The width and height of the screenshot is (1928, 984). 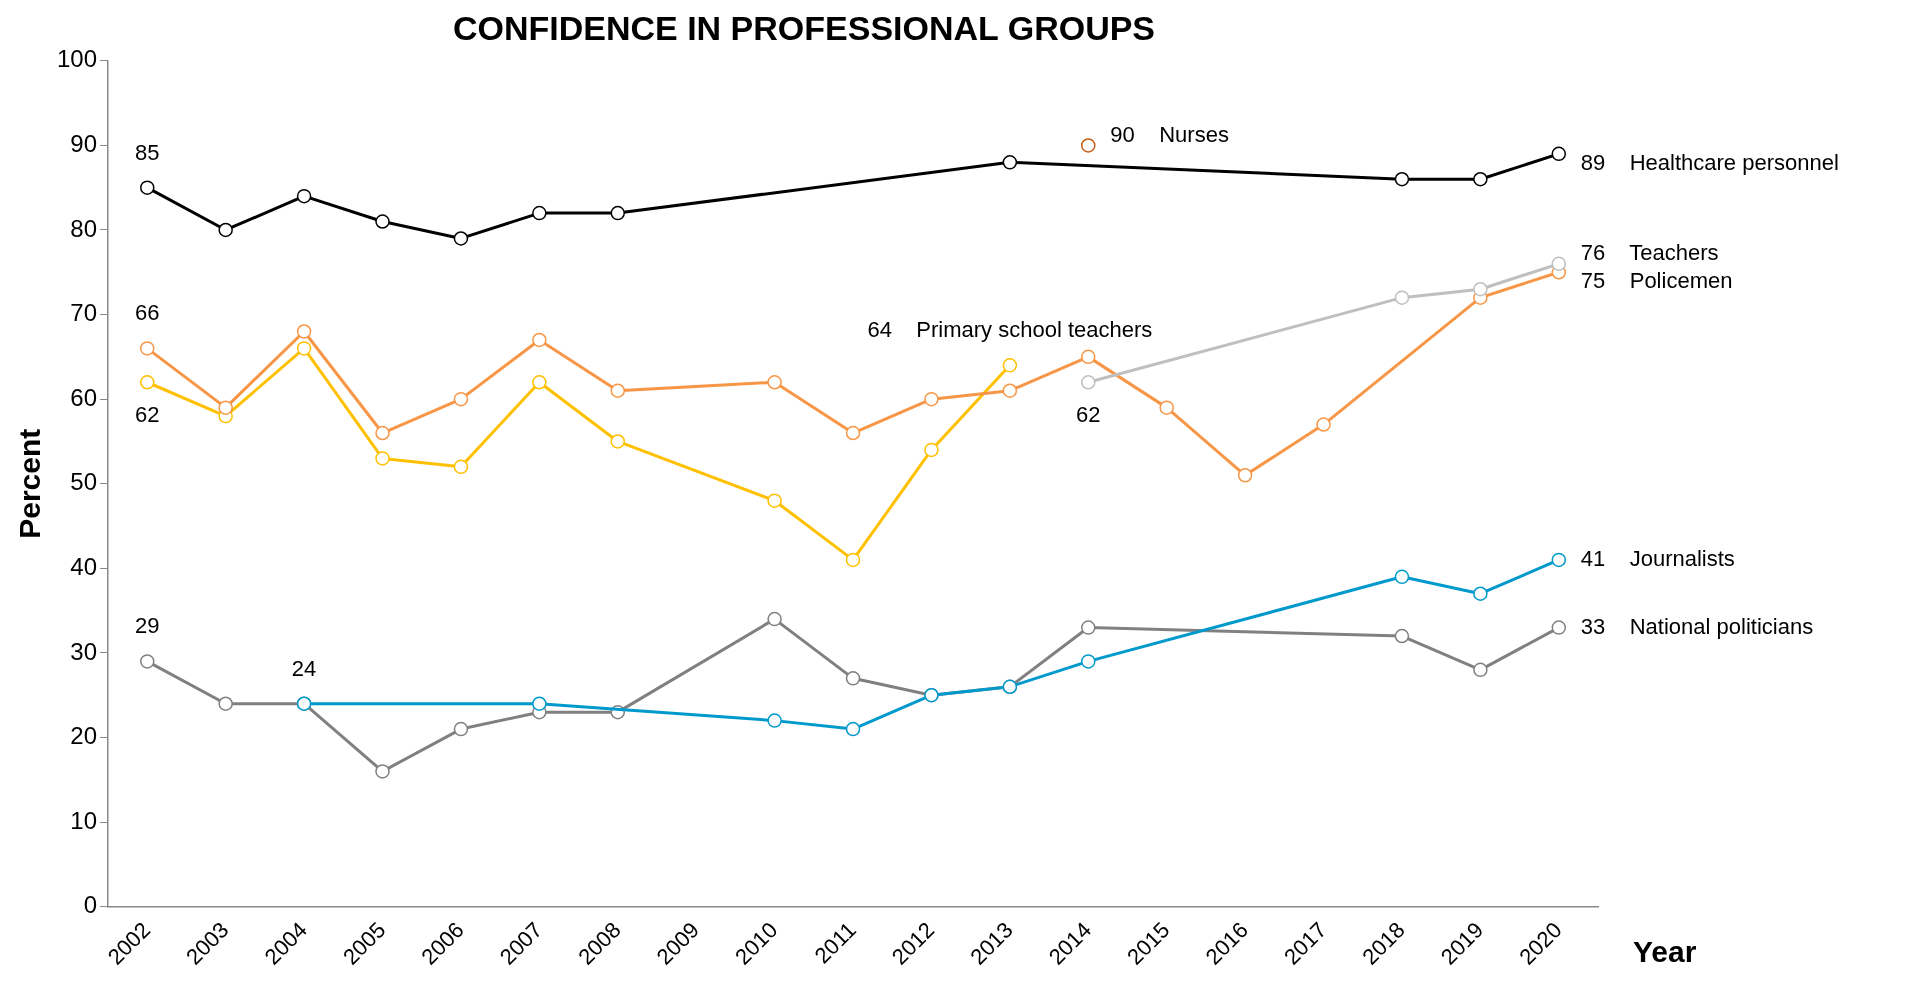 What do you see at coordinates (84, 482) in the screenshot?
I see `y-tick-label: 50` at bounding box center [84, 482].